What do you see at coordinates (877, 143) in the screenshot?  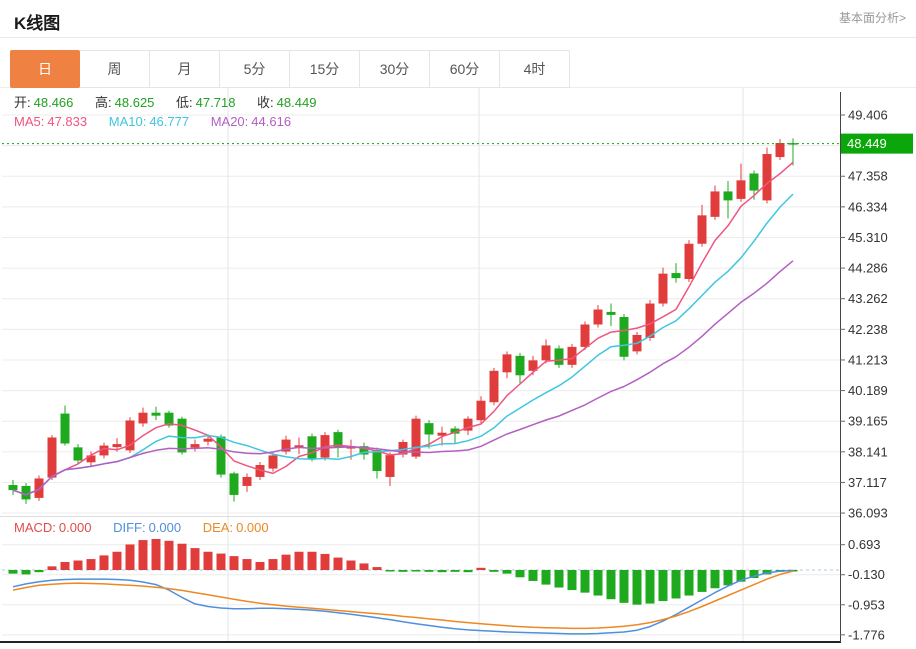 I see `current-price-tag: 48.449` at bounding box center [877, 143].